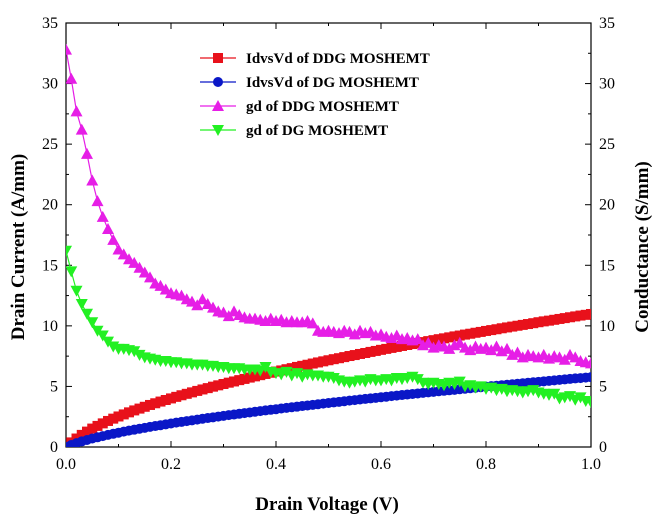  I want to click on x-axis-title: Drain Voltage (V), so click(327, 504).